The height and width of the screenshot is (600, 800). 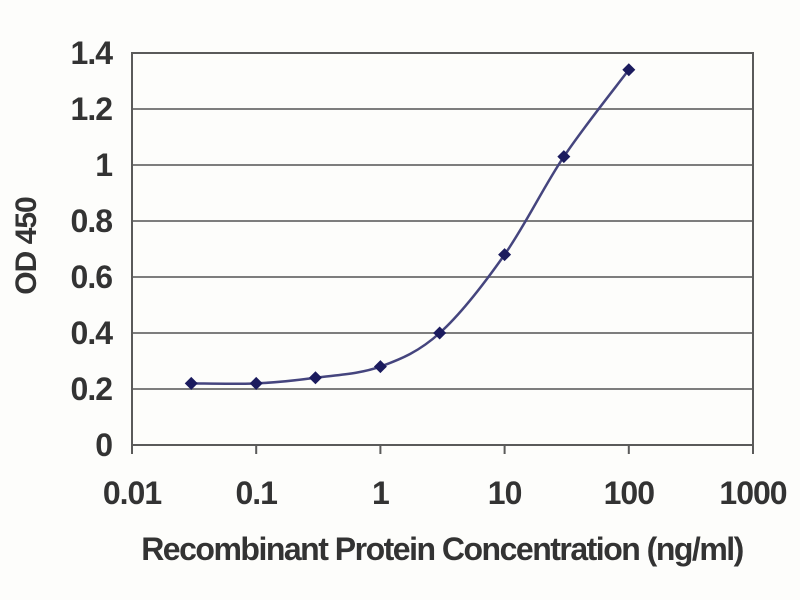 What do you see at coordinates (92, 109) in the screenshot?
I see `y-tick-label: 1.2` at bounding box center [92, 109].